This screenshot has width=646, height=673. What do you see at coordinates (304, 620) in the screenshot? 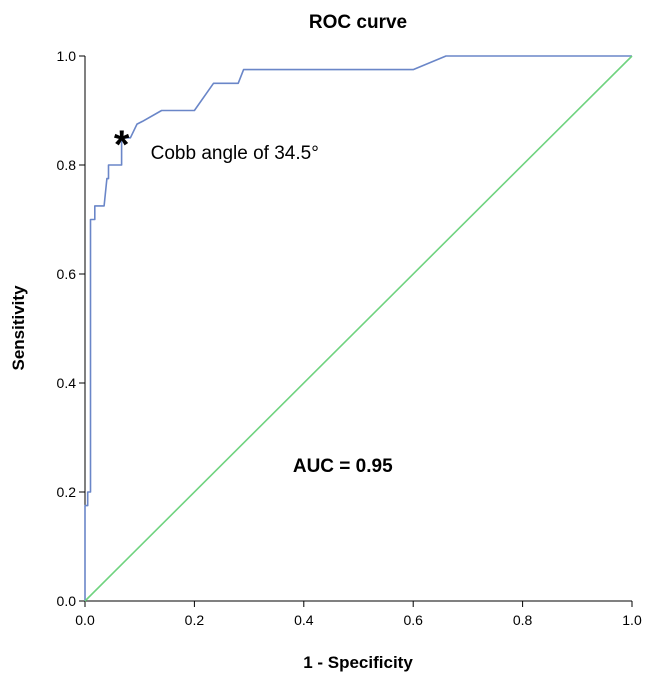
I see `x-tick-label: 0.4` at bounding box center [304, 620].